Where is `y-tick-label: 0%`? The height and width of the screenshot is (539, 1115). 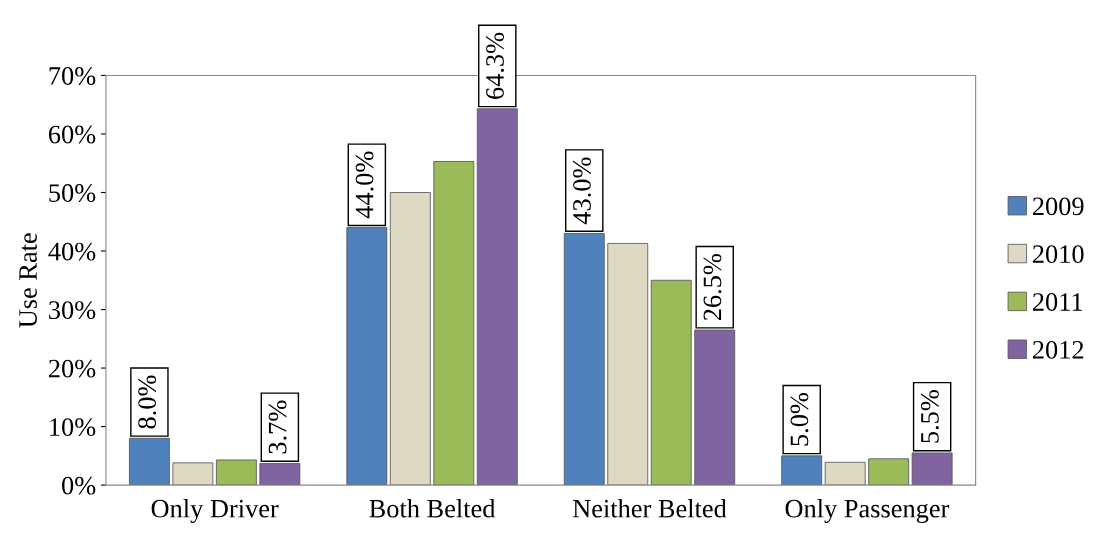 y-tick-label: 0% is located at coordinates (79, 485).